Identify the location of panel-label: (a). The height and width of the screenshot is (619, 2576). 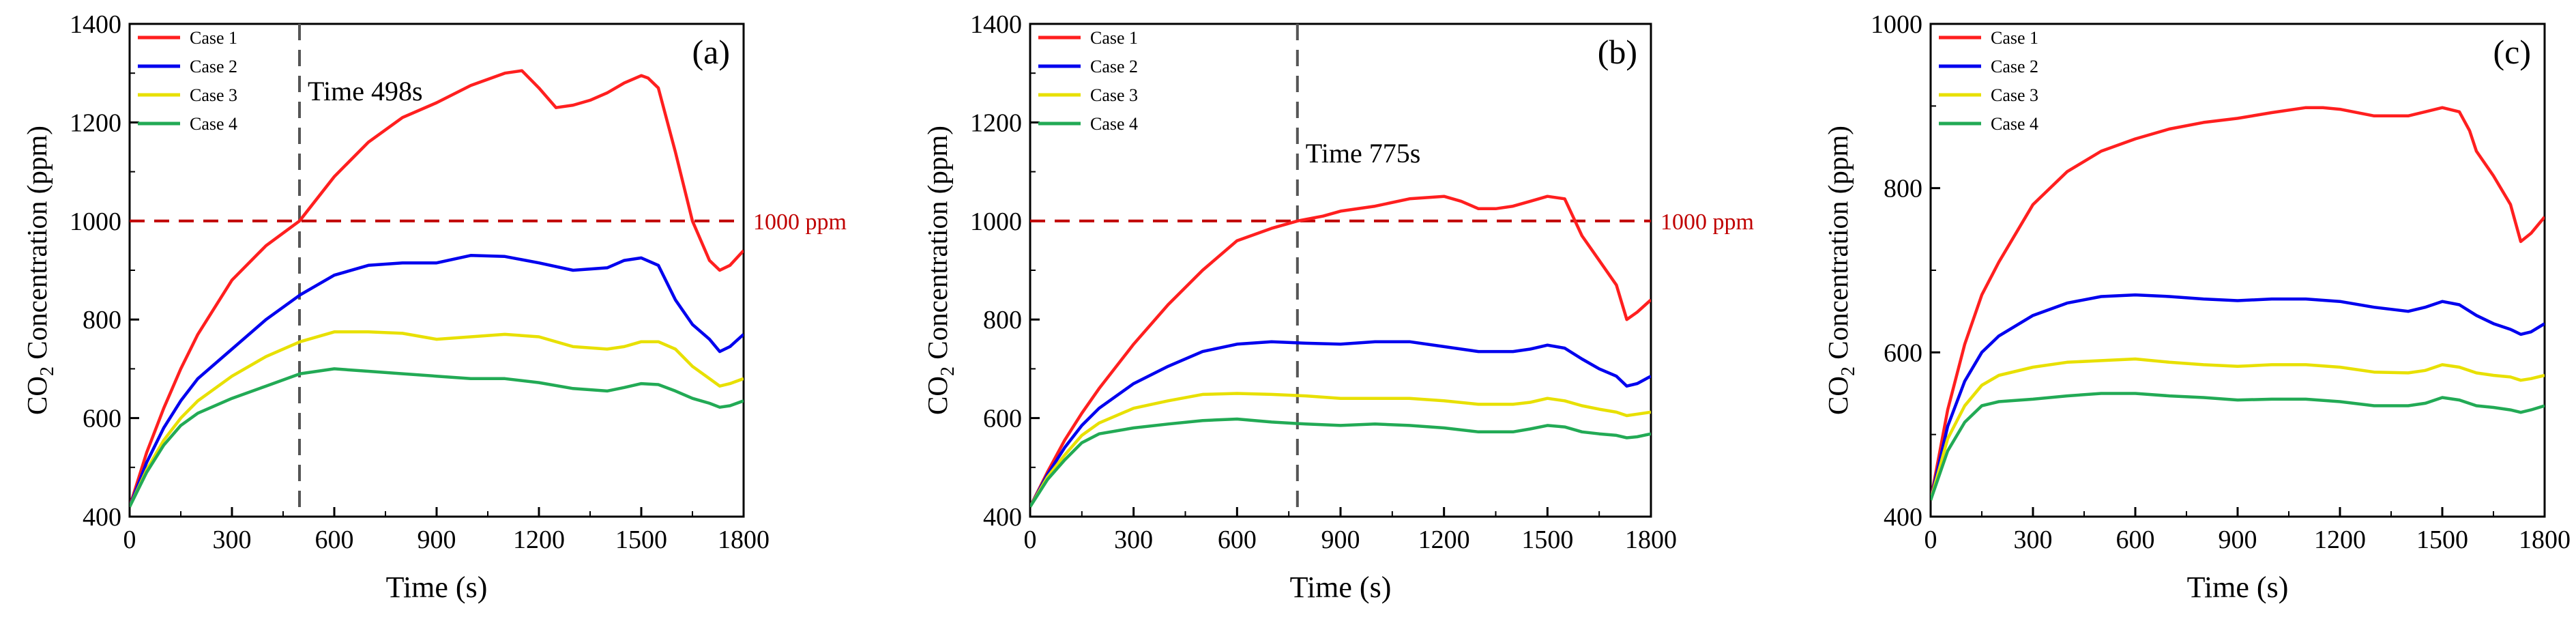
(711, 52).